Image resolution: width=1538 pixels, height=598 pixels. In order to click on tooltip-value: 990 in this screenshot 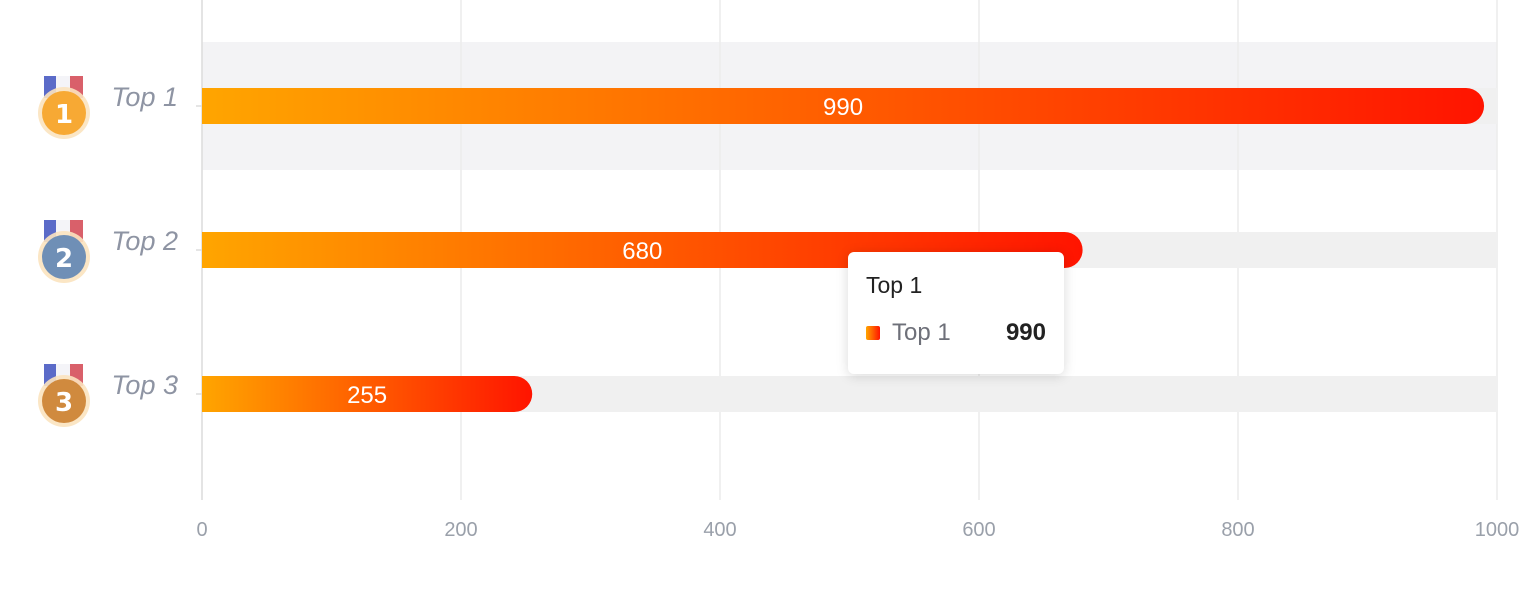, I will do `click(1025, 332)`.